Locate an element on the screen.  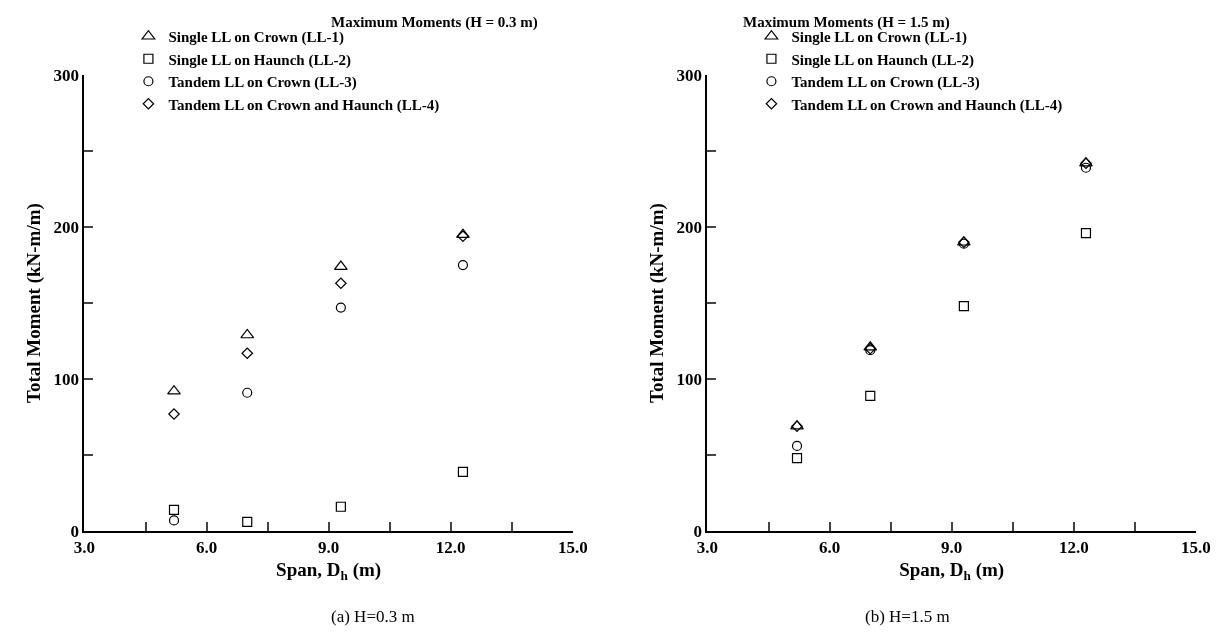
text: (a) H=0.3 m is located at coordinates (373, 616).